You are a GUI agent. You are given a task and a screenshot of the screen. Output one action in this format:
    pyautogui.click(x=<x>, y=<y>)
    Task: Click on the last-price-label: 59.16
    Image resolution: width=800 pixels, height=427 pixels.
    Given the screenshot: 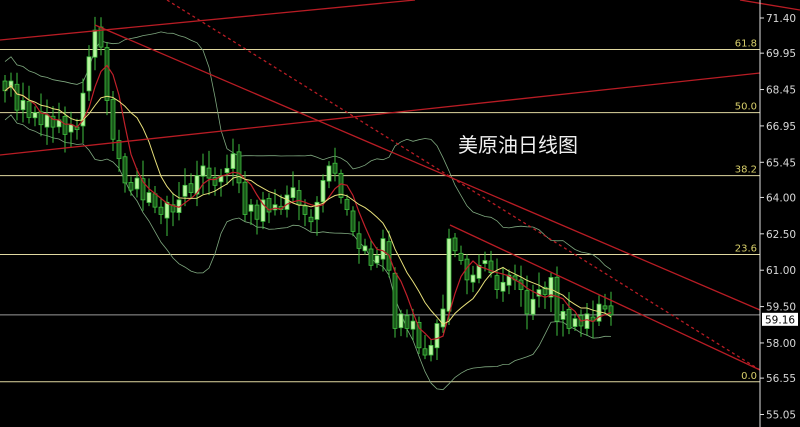 What is the action you would take?
    pyautogui.click(x=780, y=320)
    